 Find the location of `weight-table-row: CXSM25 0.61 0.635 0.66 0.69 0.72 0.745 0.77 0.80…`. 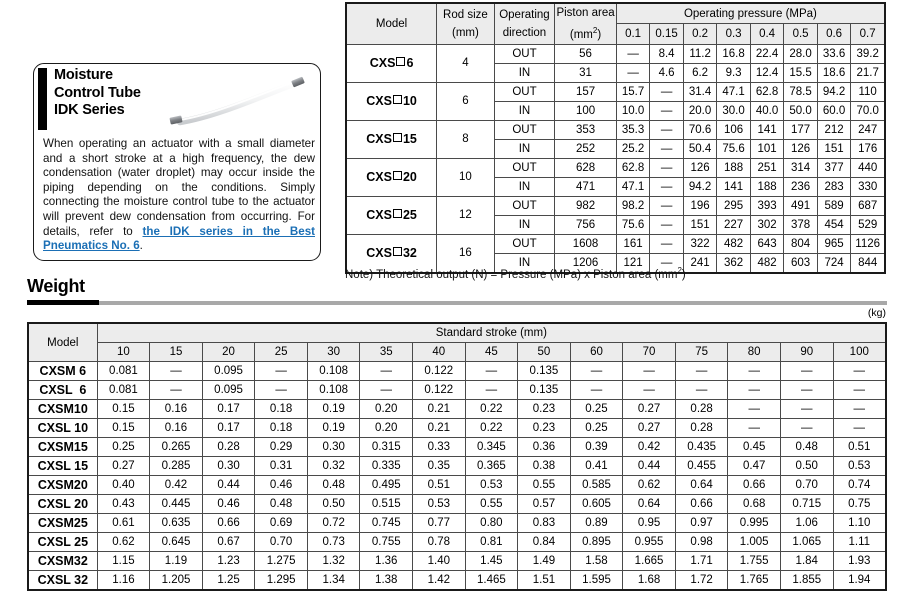

weight-table-row: CXSM25 0.61 0.635 0.66 0.69 0.72 0.745 0.77 0.80… is located at coordinates (457, 523).